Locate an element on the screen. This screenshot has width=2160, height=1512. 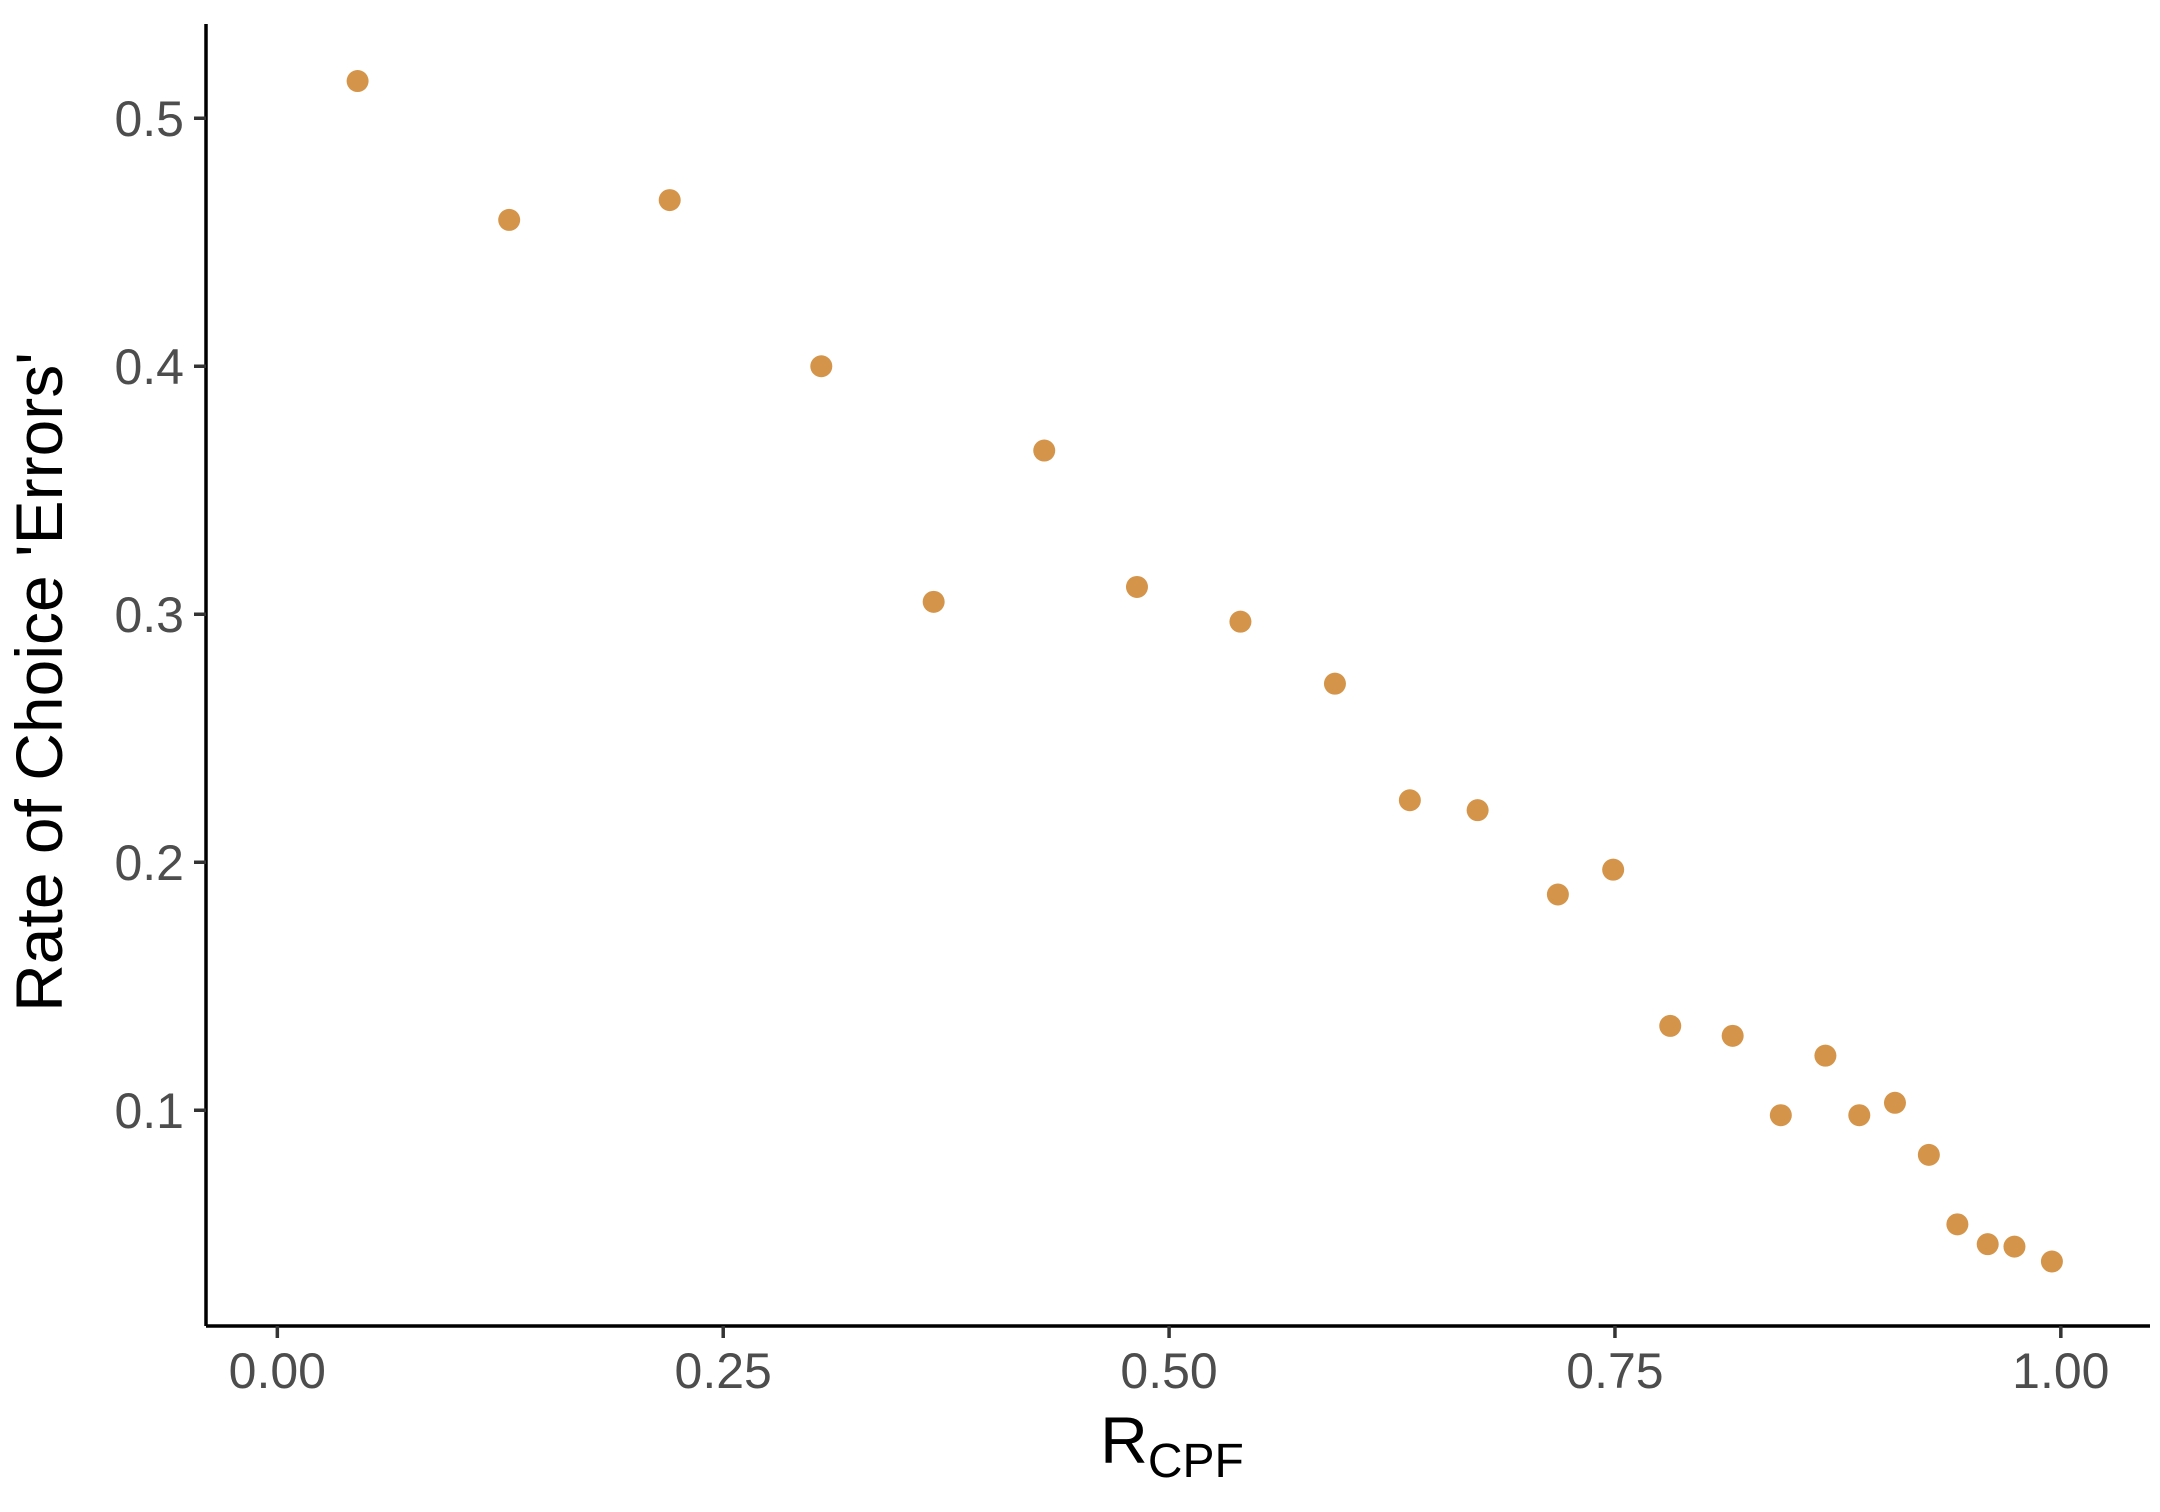
y-axis-ticks: 0.1 0.2 0.3 0.4 0.5 is located at coordinates (160, 615).